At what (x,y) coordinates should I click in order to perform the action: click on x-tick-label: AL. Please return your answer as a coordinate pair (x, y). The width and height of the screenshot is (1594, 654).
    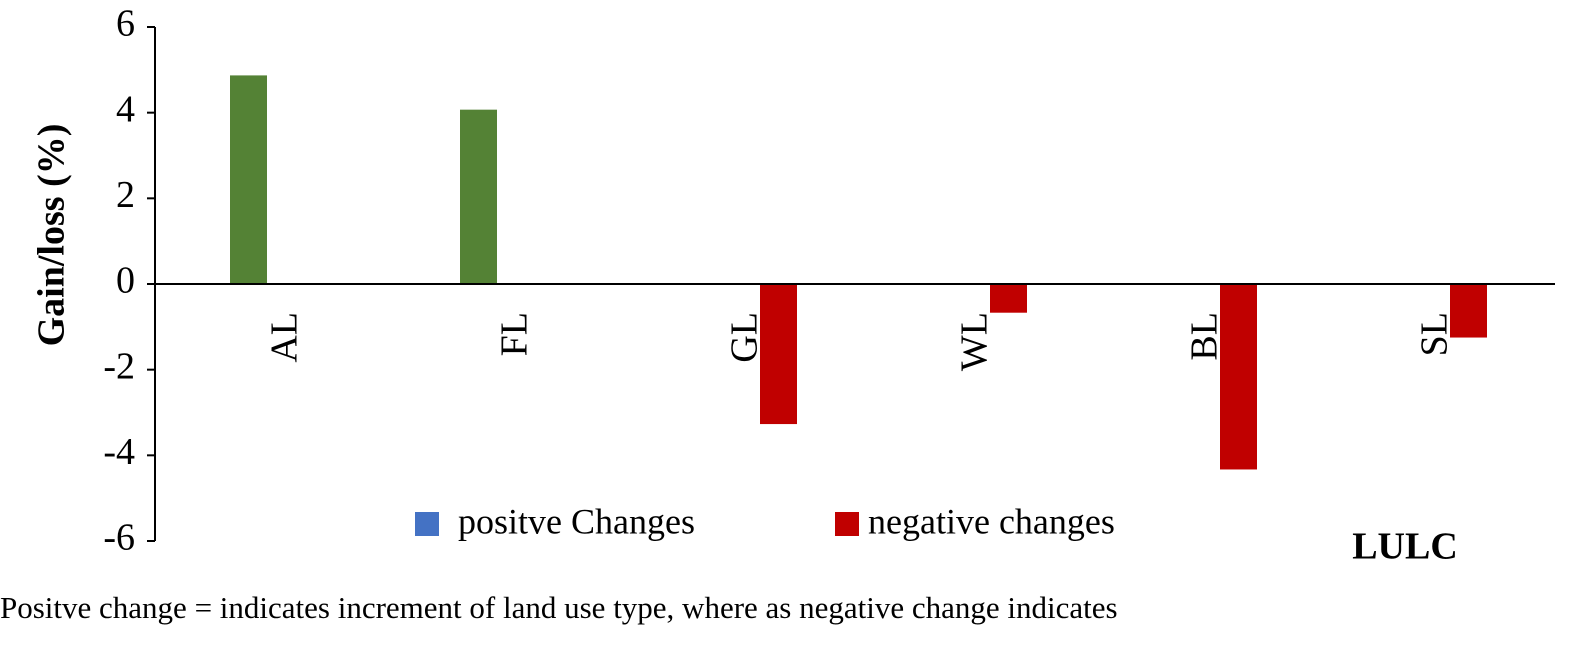
    Looking at the image, I should click on (285, 337).